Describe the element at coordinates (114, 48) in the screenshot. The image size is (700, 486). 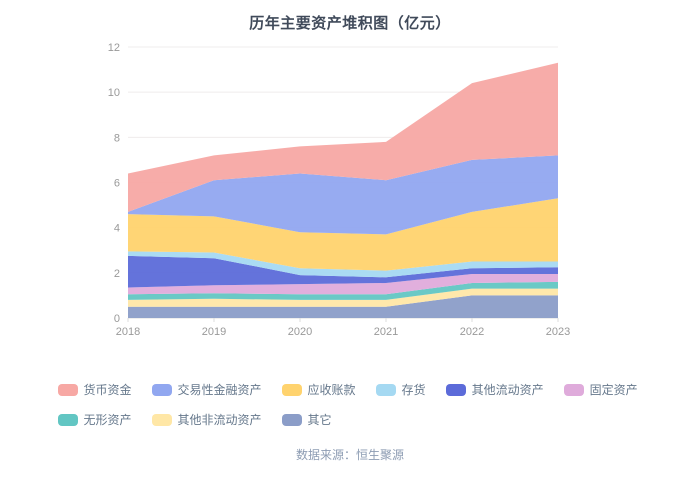
I see `svg-text: 12` at that location.